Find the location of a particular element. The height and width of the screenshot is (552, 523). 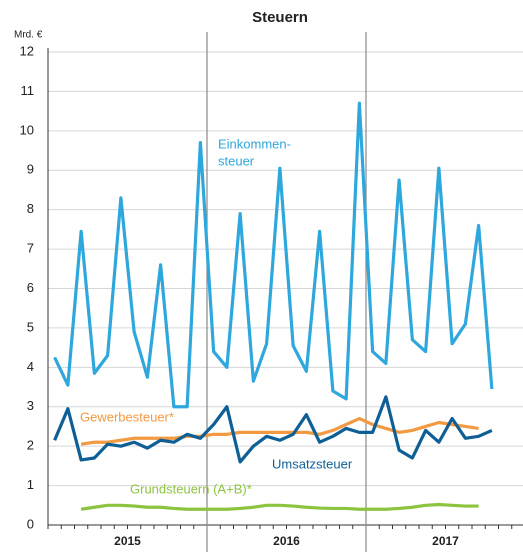

chart-title: Steuern is located at coordinates (280, 17).